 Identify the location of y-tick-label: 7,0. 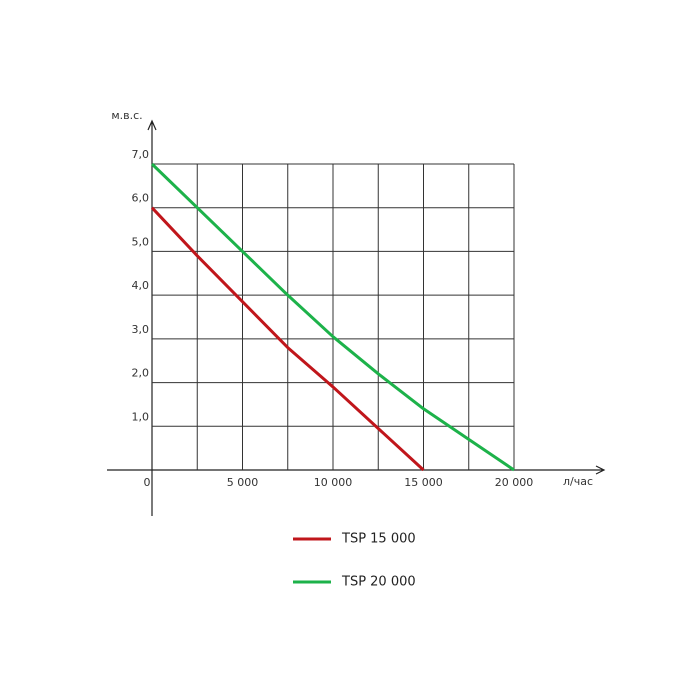
(141, 154).